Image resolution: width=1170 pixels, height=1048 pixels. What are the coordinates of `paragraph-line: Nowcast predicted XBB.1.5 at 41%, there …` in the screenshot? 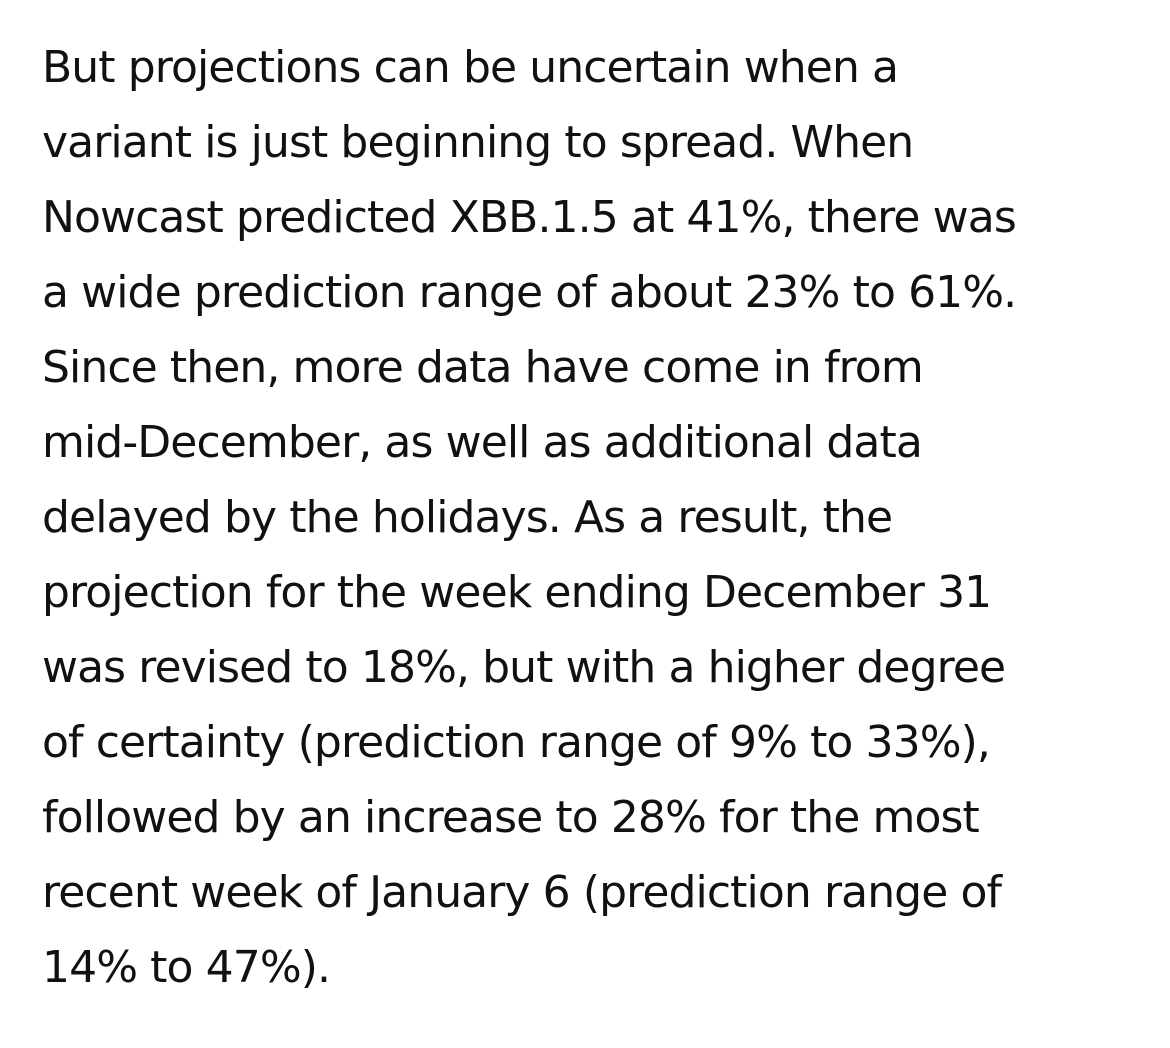 It's located at (529, 217).